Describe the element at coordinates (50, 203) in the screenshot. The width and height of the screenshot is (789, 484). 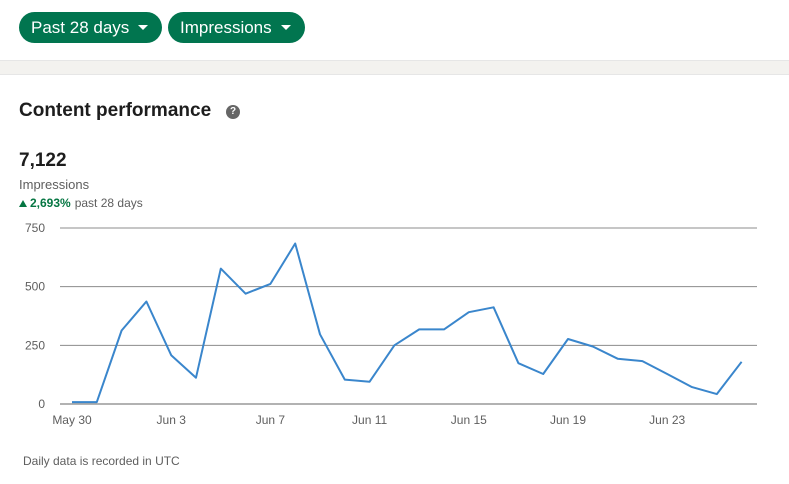
I see `change-percent: 2,693%` at that location.